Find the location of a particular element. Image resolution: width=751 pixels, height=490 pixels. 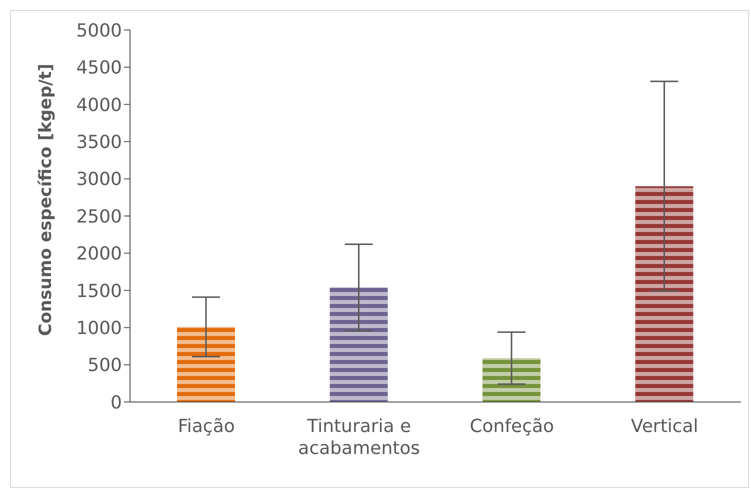

x-tick-label: Fiação is located at coordinates (206, 426).